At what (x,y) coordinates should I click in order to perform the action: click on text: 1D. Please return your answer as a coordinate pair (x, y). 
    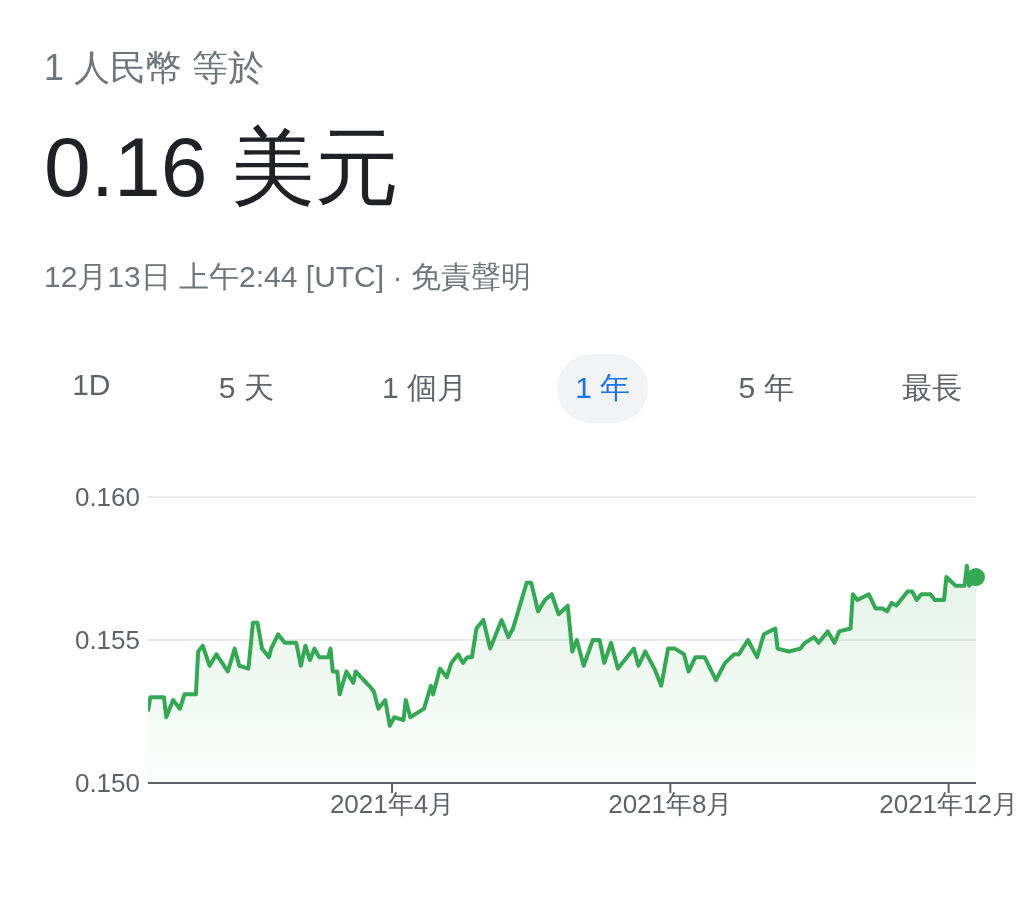
    Looking at the image, I should click on (91, 385).